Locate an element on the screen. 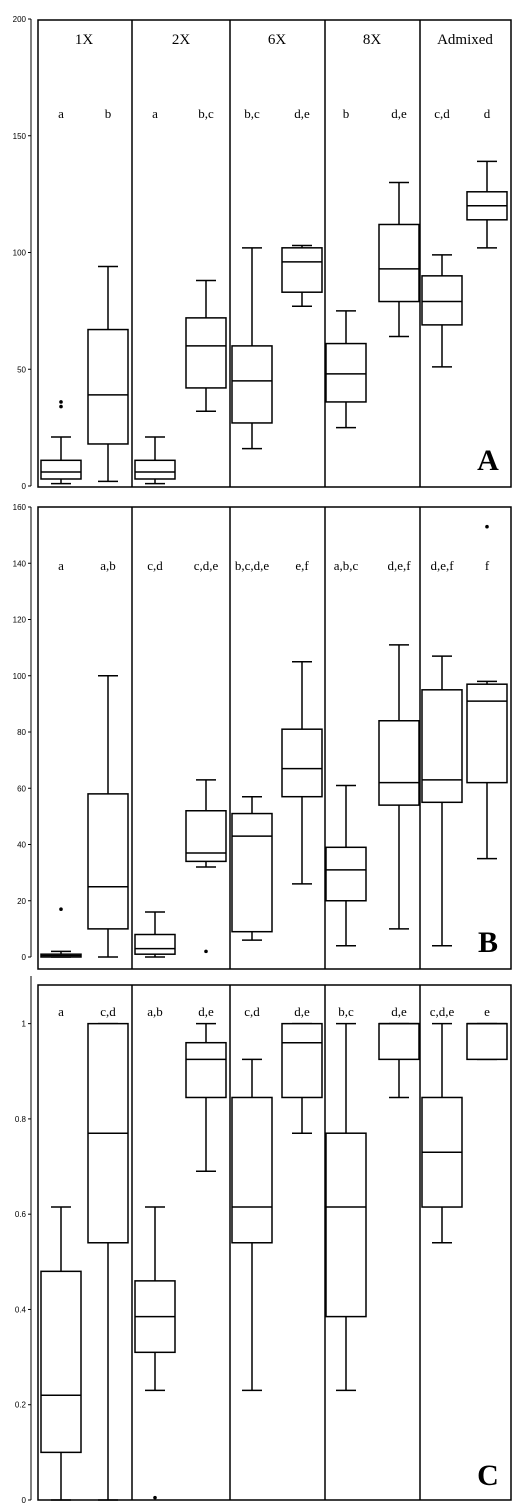 This screenshot has width=513, height=1503. group-label: 8X is located at coordinates (372, 40).